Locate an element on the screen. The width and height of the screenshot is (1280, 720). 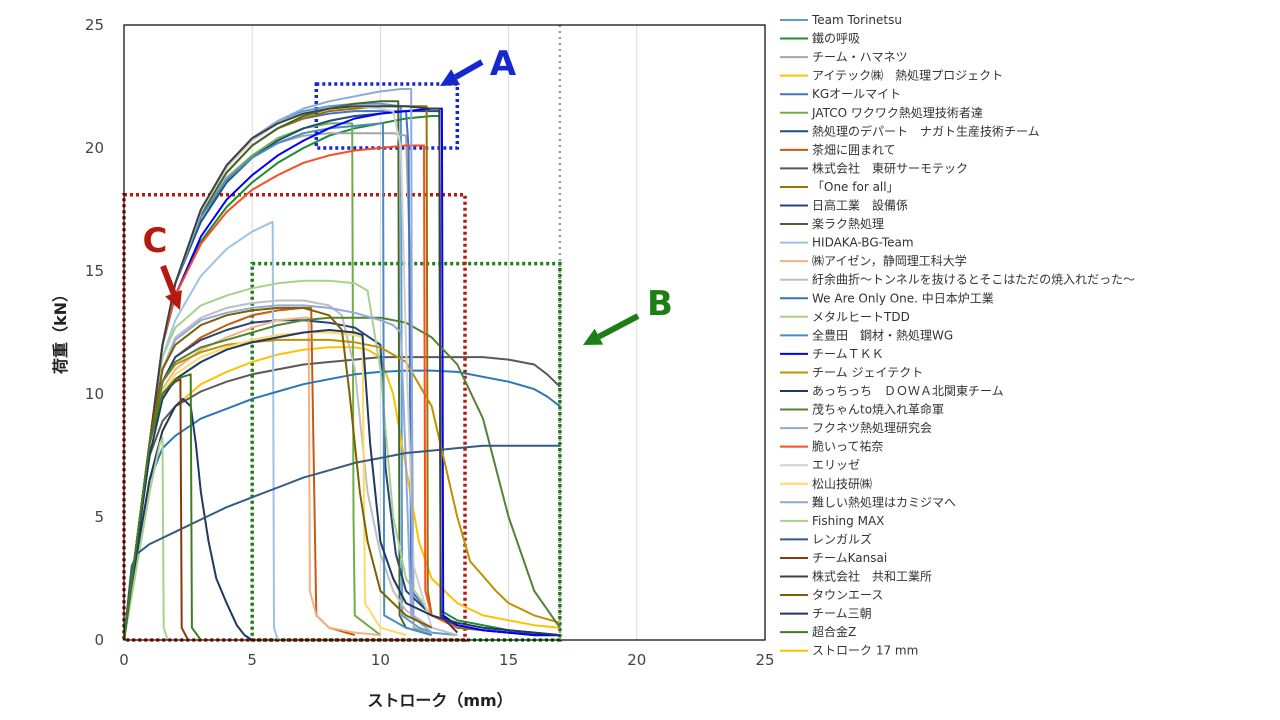
legend-label: 日高工業 設備係 is located at coordinates (860, 205).